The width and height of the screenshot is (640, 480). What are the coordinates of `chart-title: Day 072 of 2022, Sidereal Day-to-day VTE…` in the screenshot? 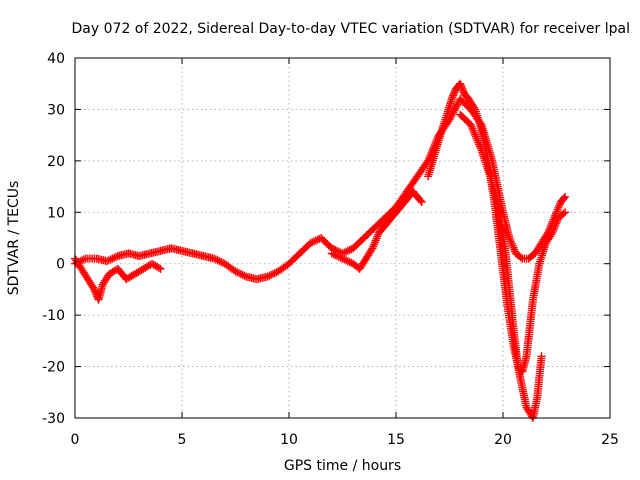 It's located at (351, 29).